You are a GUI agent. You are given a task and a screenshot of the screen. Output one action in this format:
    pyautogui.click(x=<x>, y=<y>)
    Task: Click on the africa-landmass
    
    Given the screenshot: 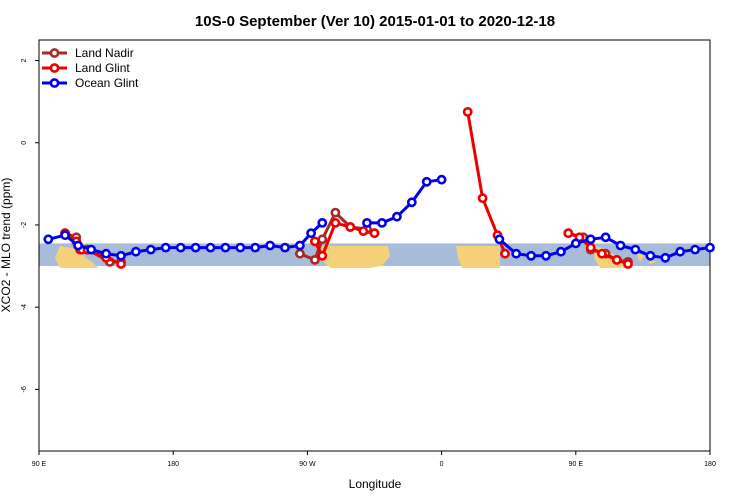 What is the action you would take?
    pyautogui.click(x=478, y=257)
    